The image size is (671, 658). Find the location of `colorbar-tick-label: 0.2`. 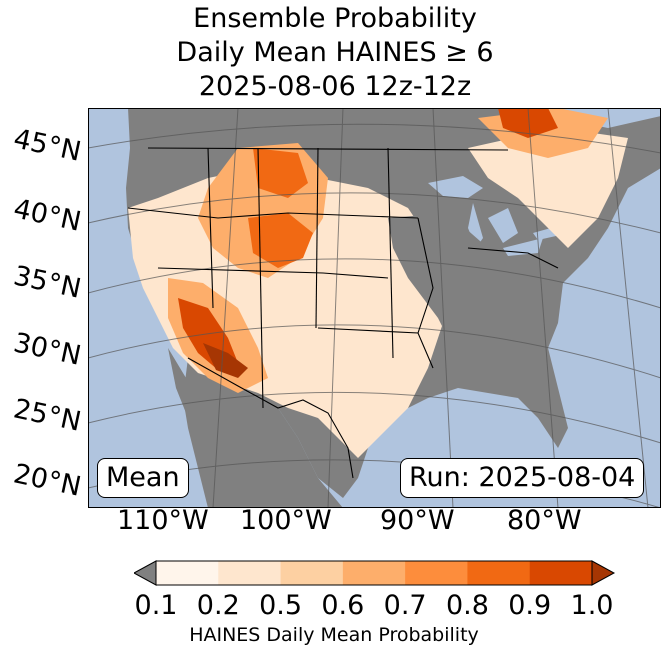

colorbar-tick-label: 0.2 is located at coordinates (218, 605).